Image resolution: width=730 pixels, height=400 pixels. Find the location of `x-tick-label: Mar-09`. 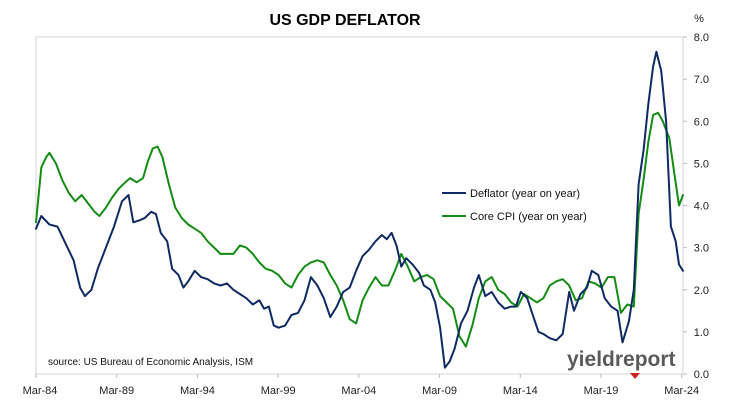

x-tick-label: Mar-09 is located at coordinates (439, 391).